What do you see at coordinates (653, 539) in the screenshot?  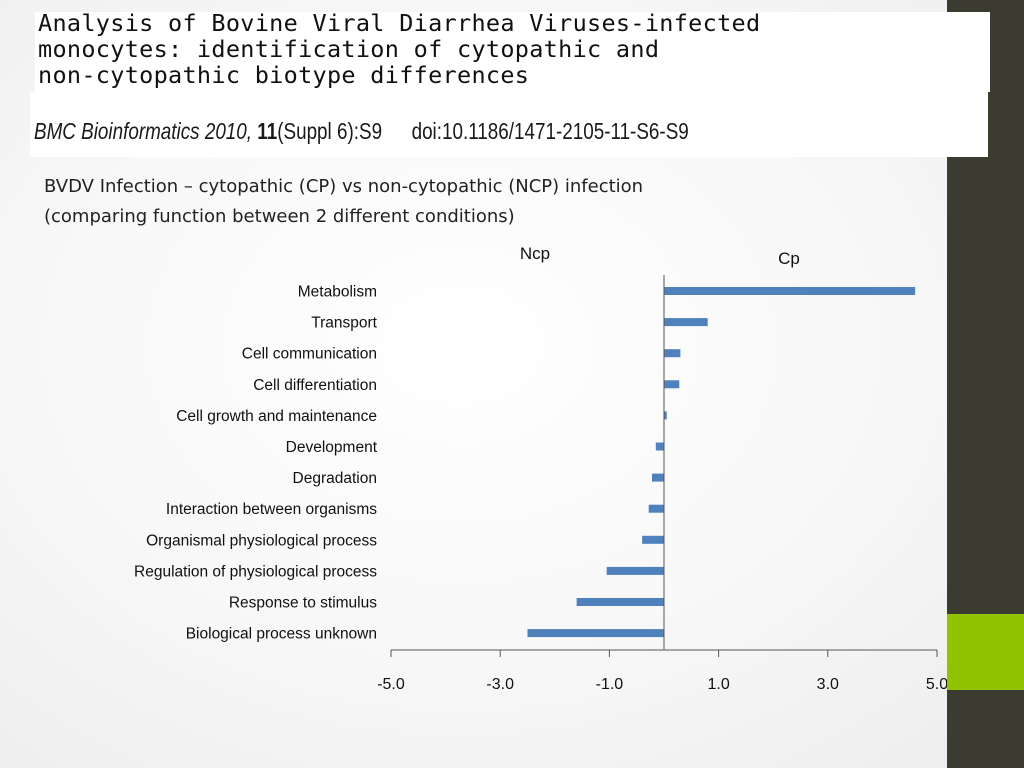 I see `bar-organismal-physiological-process` at bounding box center [653, 539].